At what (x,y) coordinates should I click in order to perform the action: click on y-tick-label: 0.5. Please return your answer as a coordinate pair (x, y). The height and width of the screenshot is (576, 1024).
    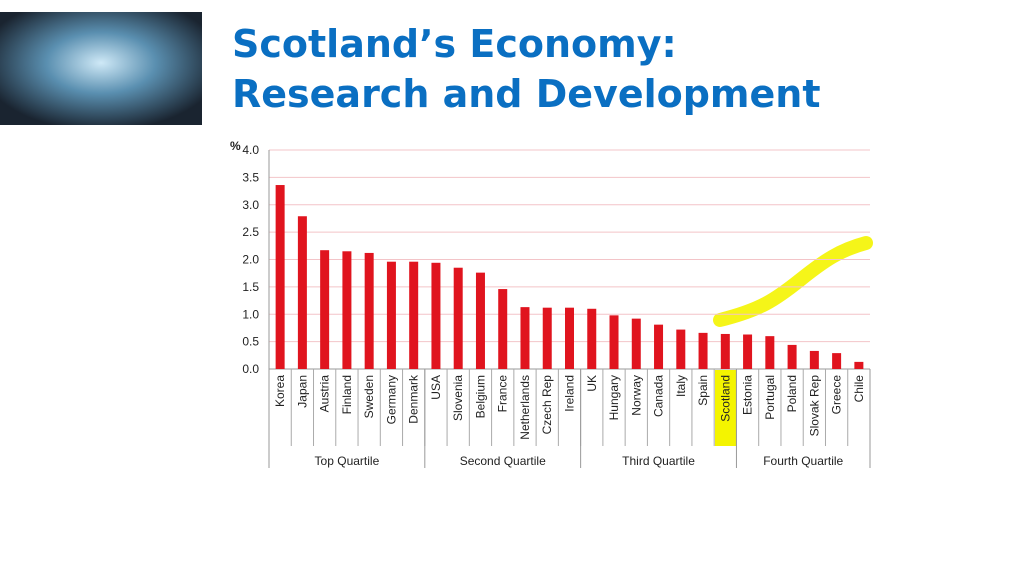
    Looking at the image, I should click on (250, 342).